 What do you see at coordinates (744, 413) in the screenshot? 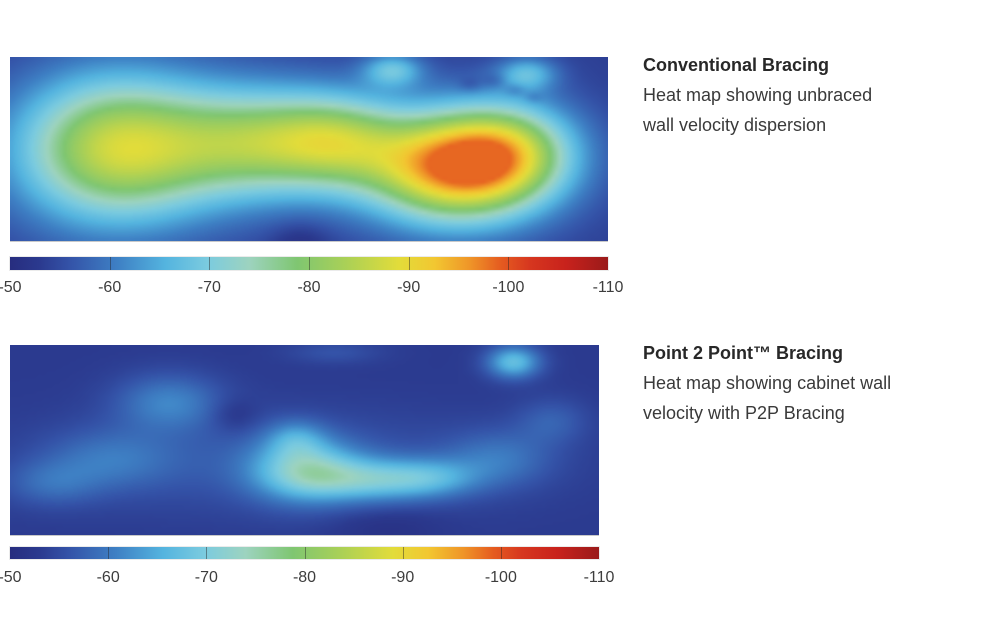
I see `caption-line: velocity with P2P Bracing` at bounding box center [744, 413].